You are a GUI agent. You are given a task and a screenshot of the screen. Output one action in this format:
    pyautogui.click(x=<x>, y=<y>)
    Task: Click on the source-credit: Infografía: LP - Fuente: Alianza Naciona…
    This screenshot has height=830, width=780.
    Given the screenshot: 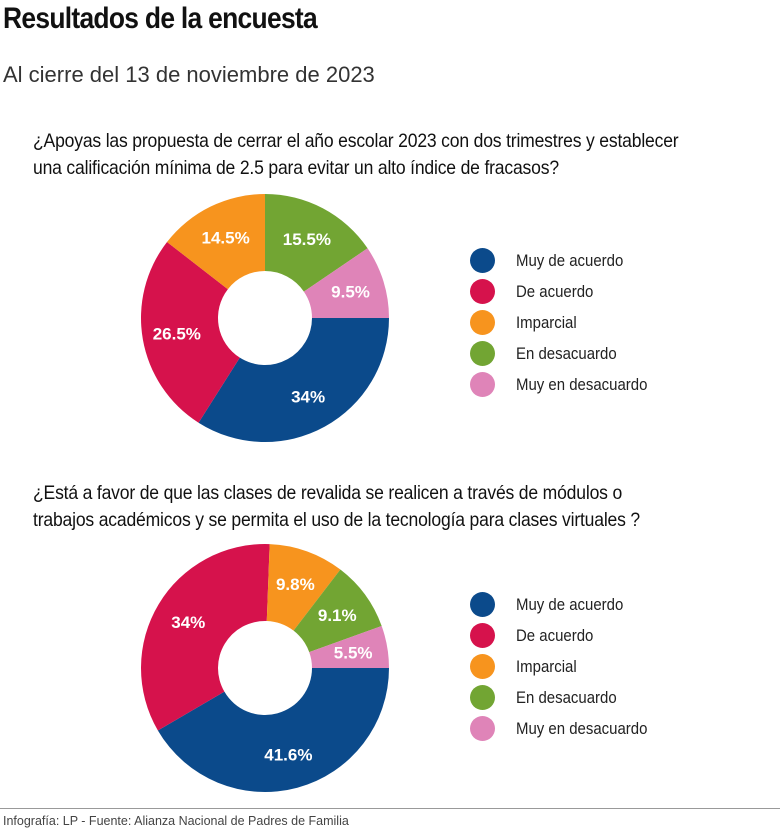 What is the action you would take?
    pyautogui.click(x=176, y=821)
    